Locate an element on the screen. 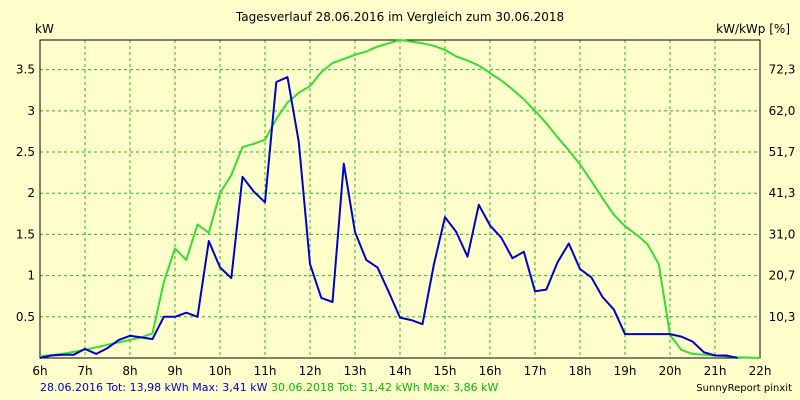 The height and width of the screenshot is (400, 800). y-tick-label-right: 72,3 is located at coordinates (782, 70).